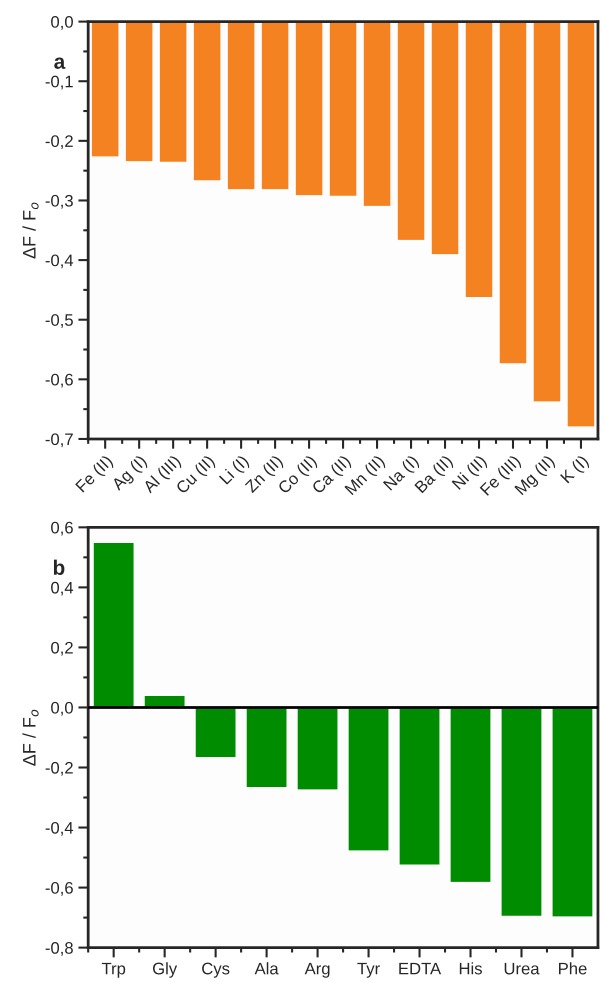  I want to click on y-tick-label: 0,4, so click(62, 589).